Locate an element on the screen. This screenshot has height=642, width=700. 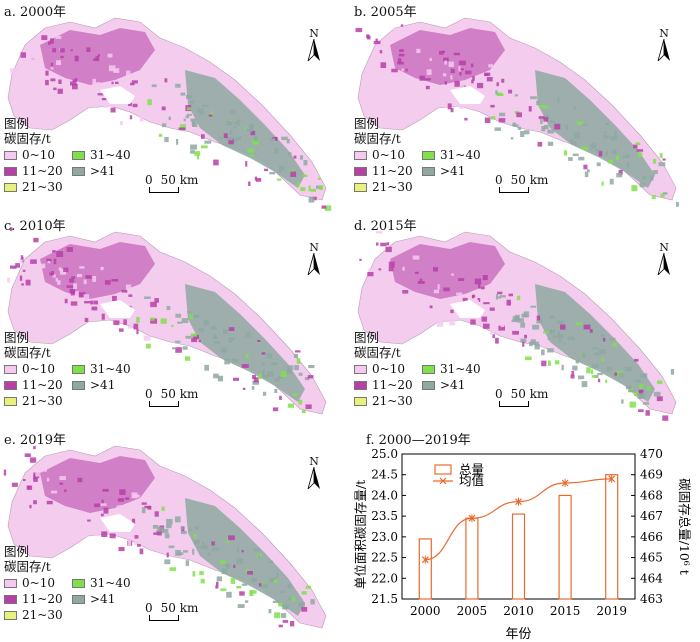
x-tick-label: 2005 is located at coordinates (472, 611).